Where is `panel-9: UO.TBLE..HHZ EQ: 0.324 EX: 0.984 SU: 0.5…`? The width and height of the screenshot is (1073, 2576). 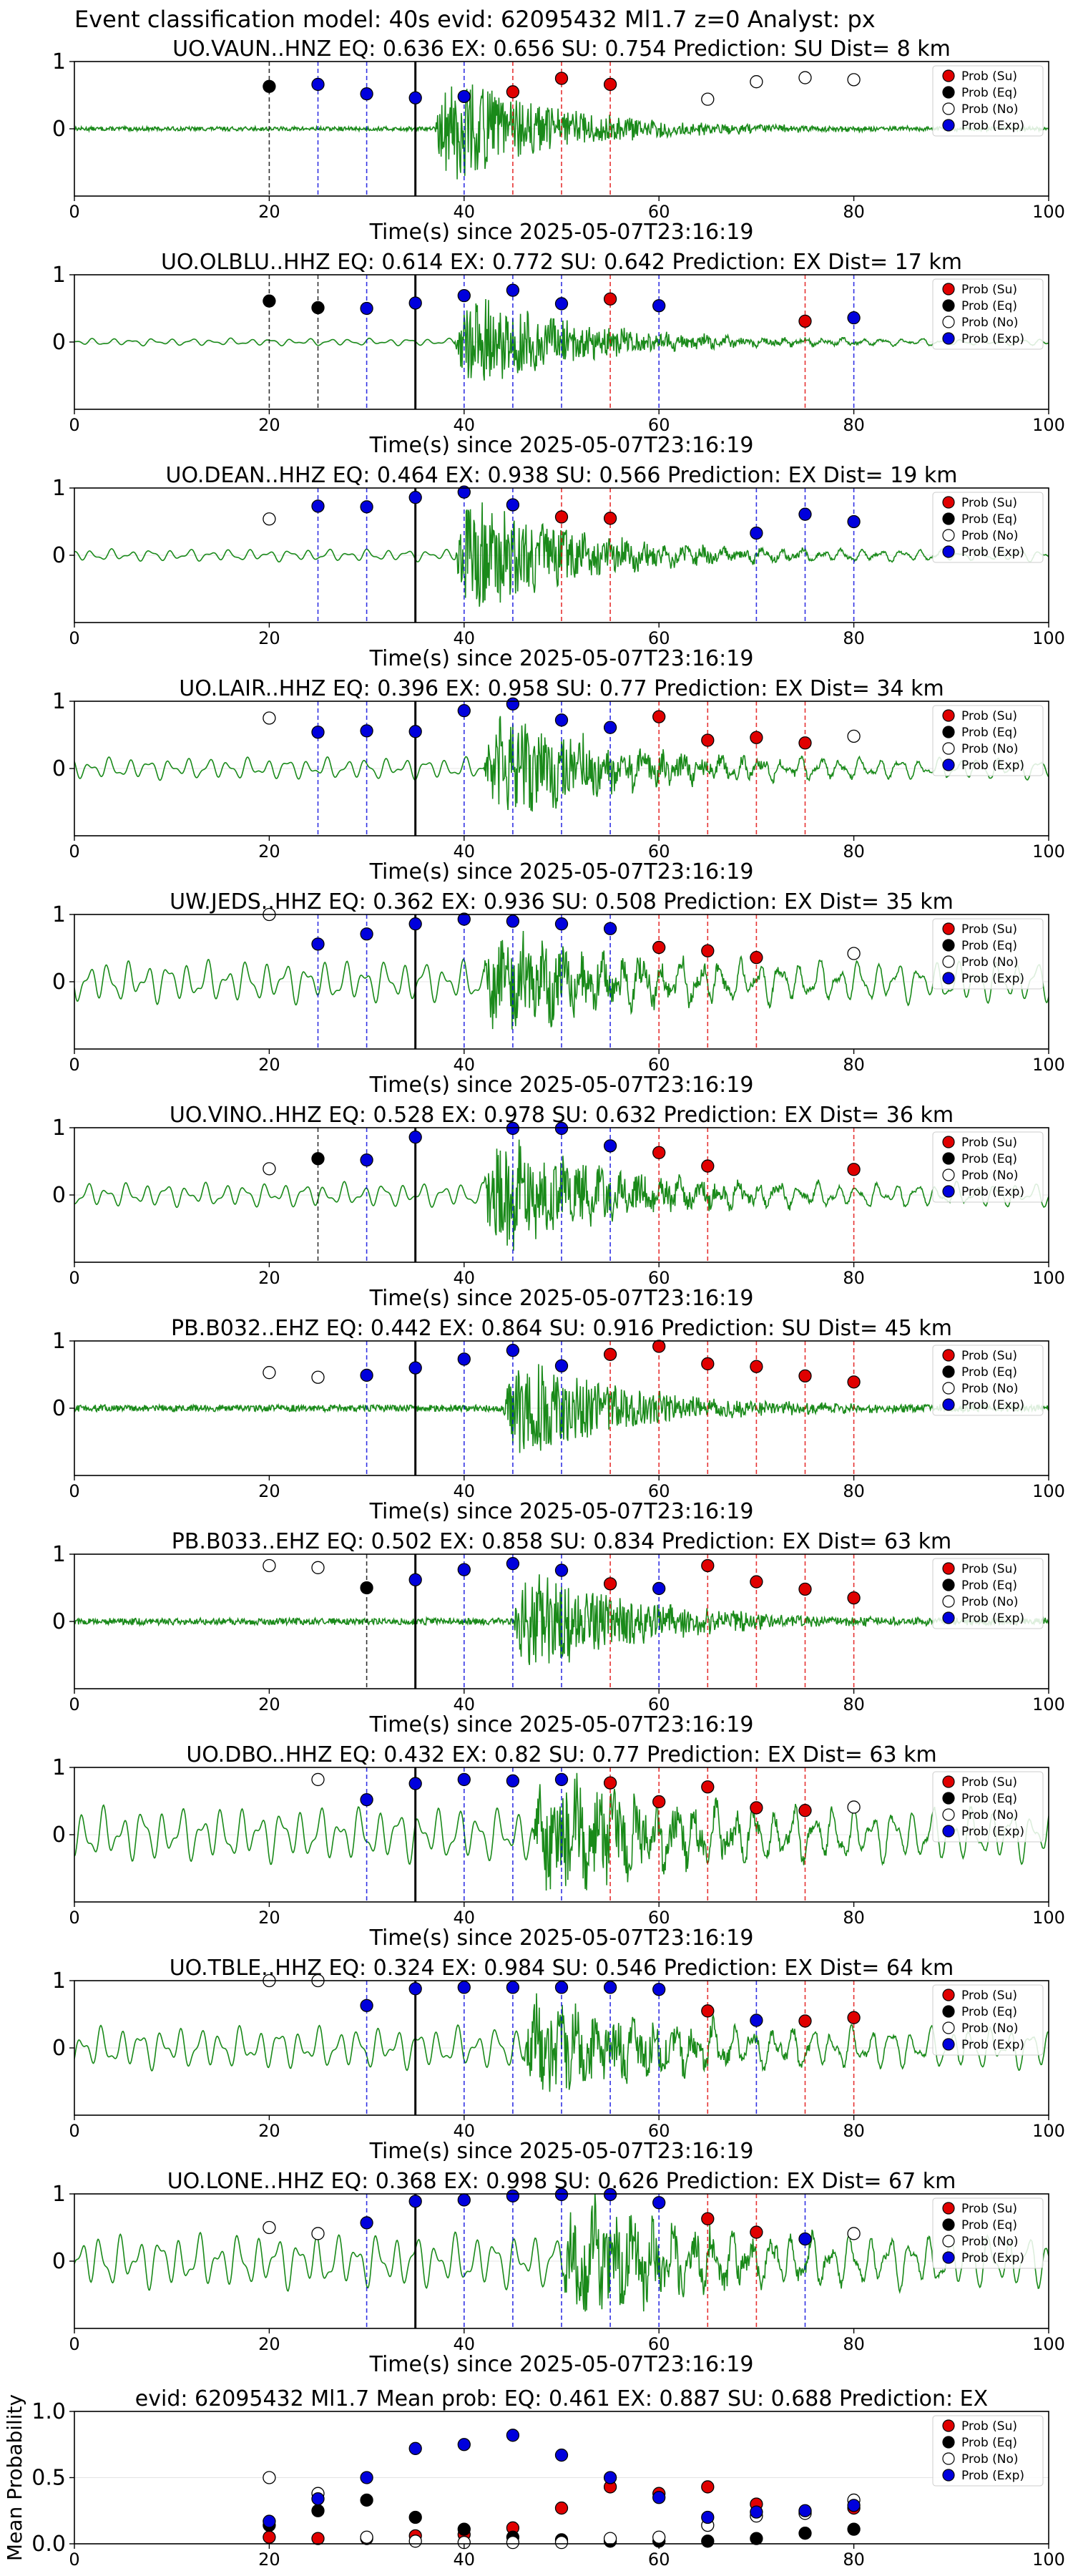
panel-9: UO.TBLE..HHZ EQ: 0.324 EX: 0.984 SU: 0.5… is located at coordinates (558, 2060).